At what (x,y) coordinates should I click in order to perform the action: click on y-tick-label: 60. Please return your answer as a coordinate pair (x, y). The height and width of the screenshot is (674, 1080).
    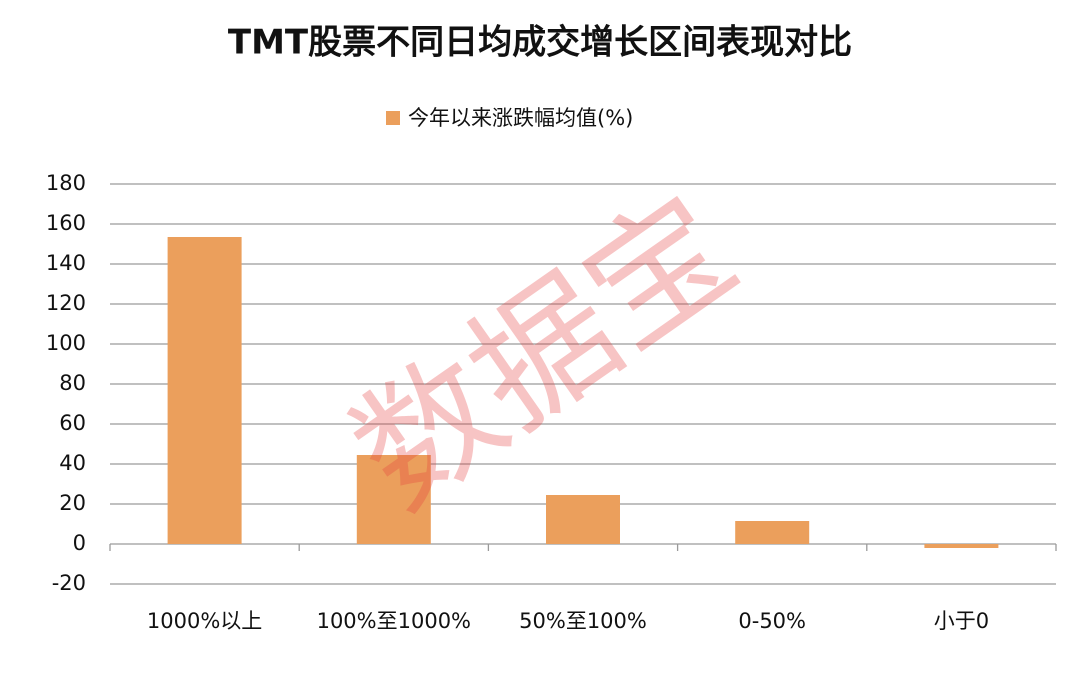
    Looking at the image, I should click on (72, 423).